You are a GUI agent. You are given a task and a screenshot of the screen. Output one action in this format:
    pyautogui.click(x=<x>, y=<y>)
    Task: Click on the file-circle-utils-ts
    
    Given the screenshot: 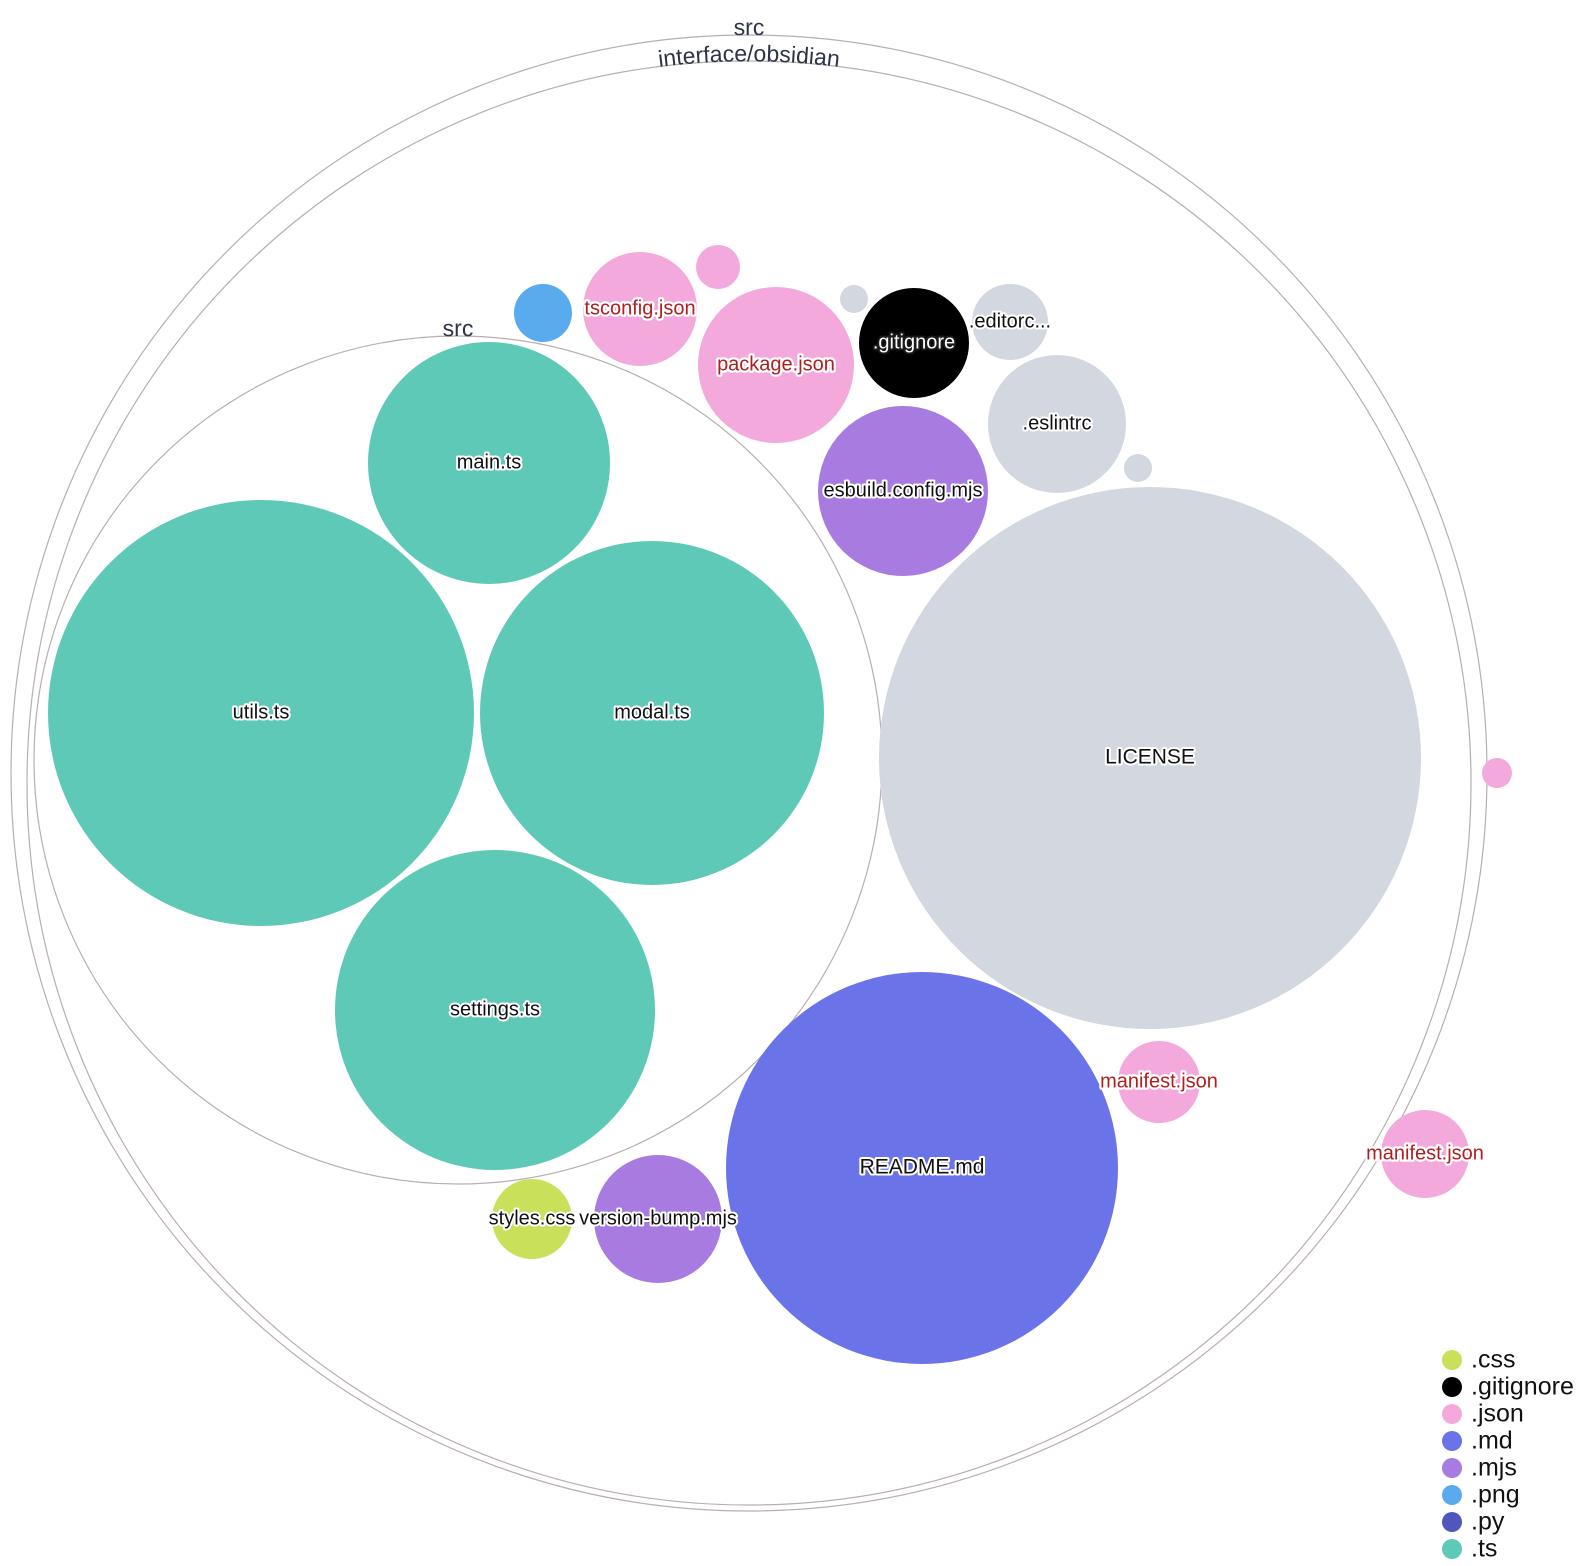 What is the action you would take?
    pyautogui.click(x=261, y=713)
    